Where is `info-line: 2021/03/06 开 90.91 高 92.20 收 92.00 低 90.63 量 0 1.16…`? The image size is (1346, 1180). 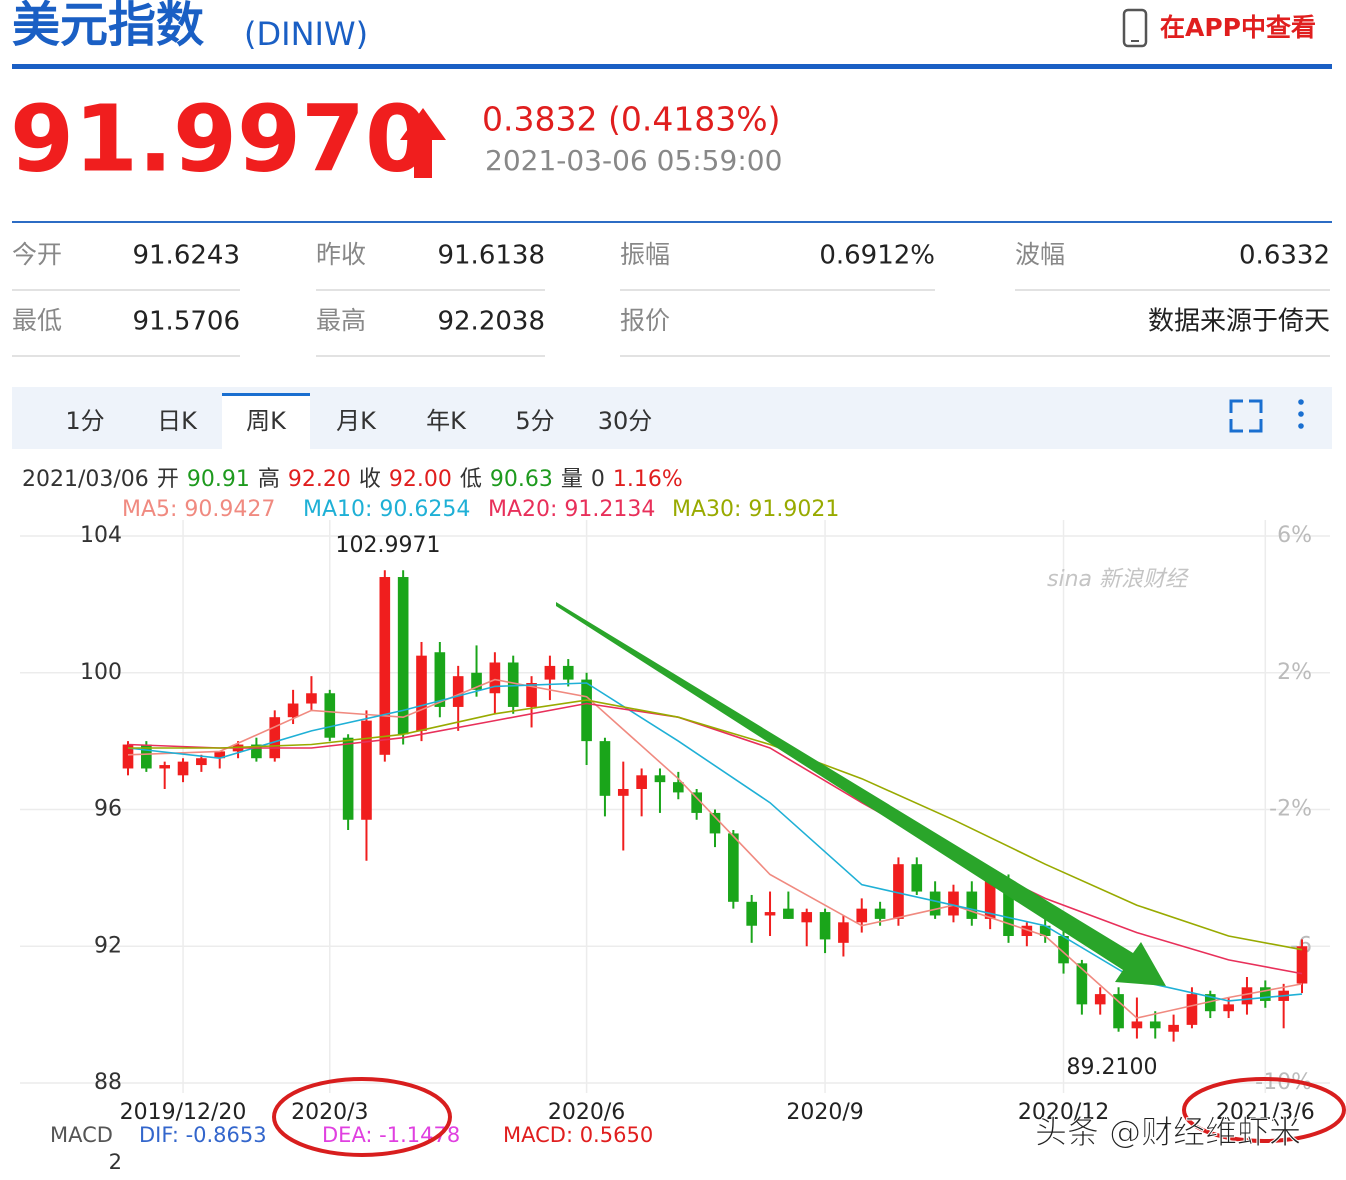
info-line: 2021/03/06 开 90.91 高 92.20 收 92.00 低 90.63 量 0 1.16… is located at coordinates (352, 479).